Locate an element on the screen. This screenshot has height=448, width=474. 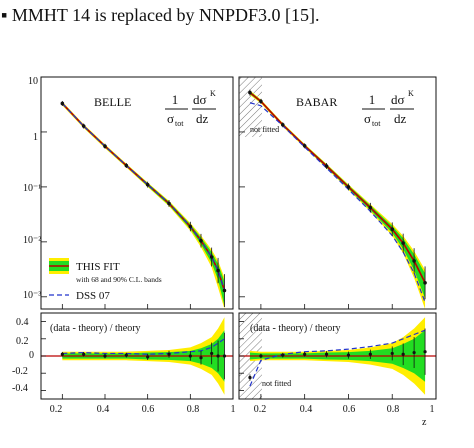
y-tick-label: 10⁻¹ is located at coordinates (32, 188).